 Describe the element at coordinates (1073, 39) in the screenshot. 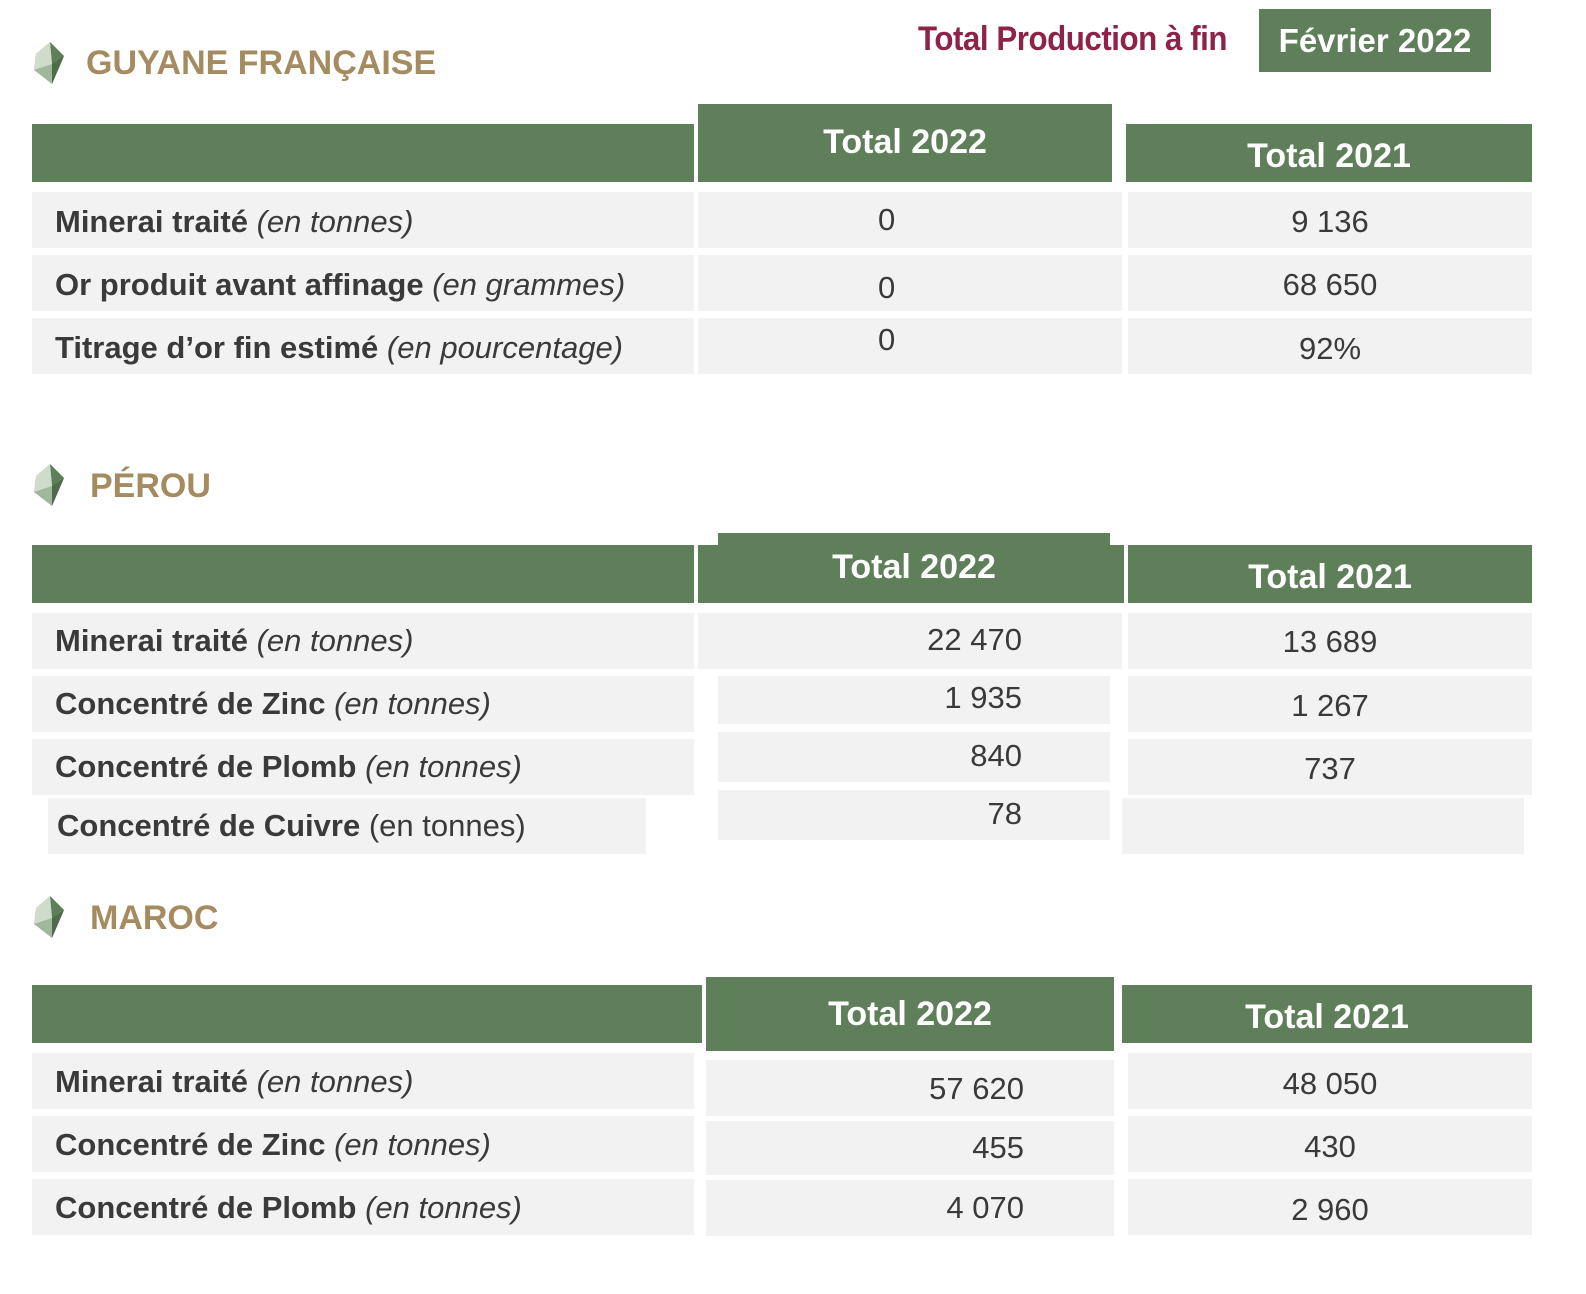

I see `banner-label: Total Production à fin` at that location.